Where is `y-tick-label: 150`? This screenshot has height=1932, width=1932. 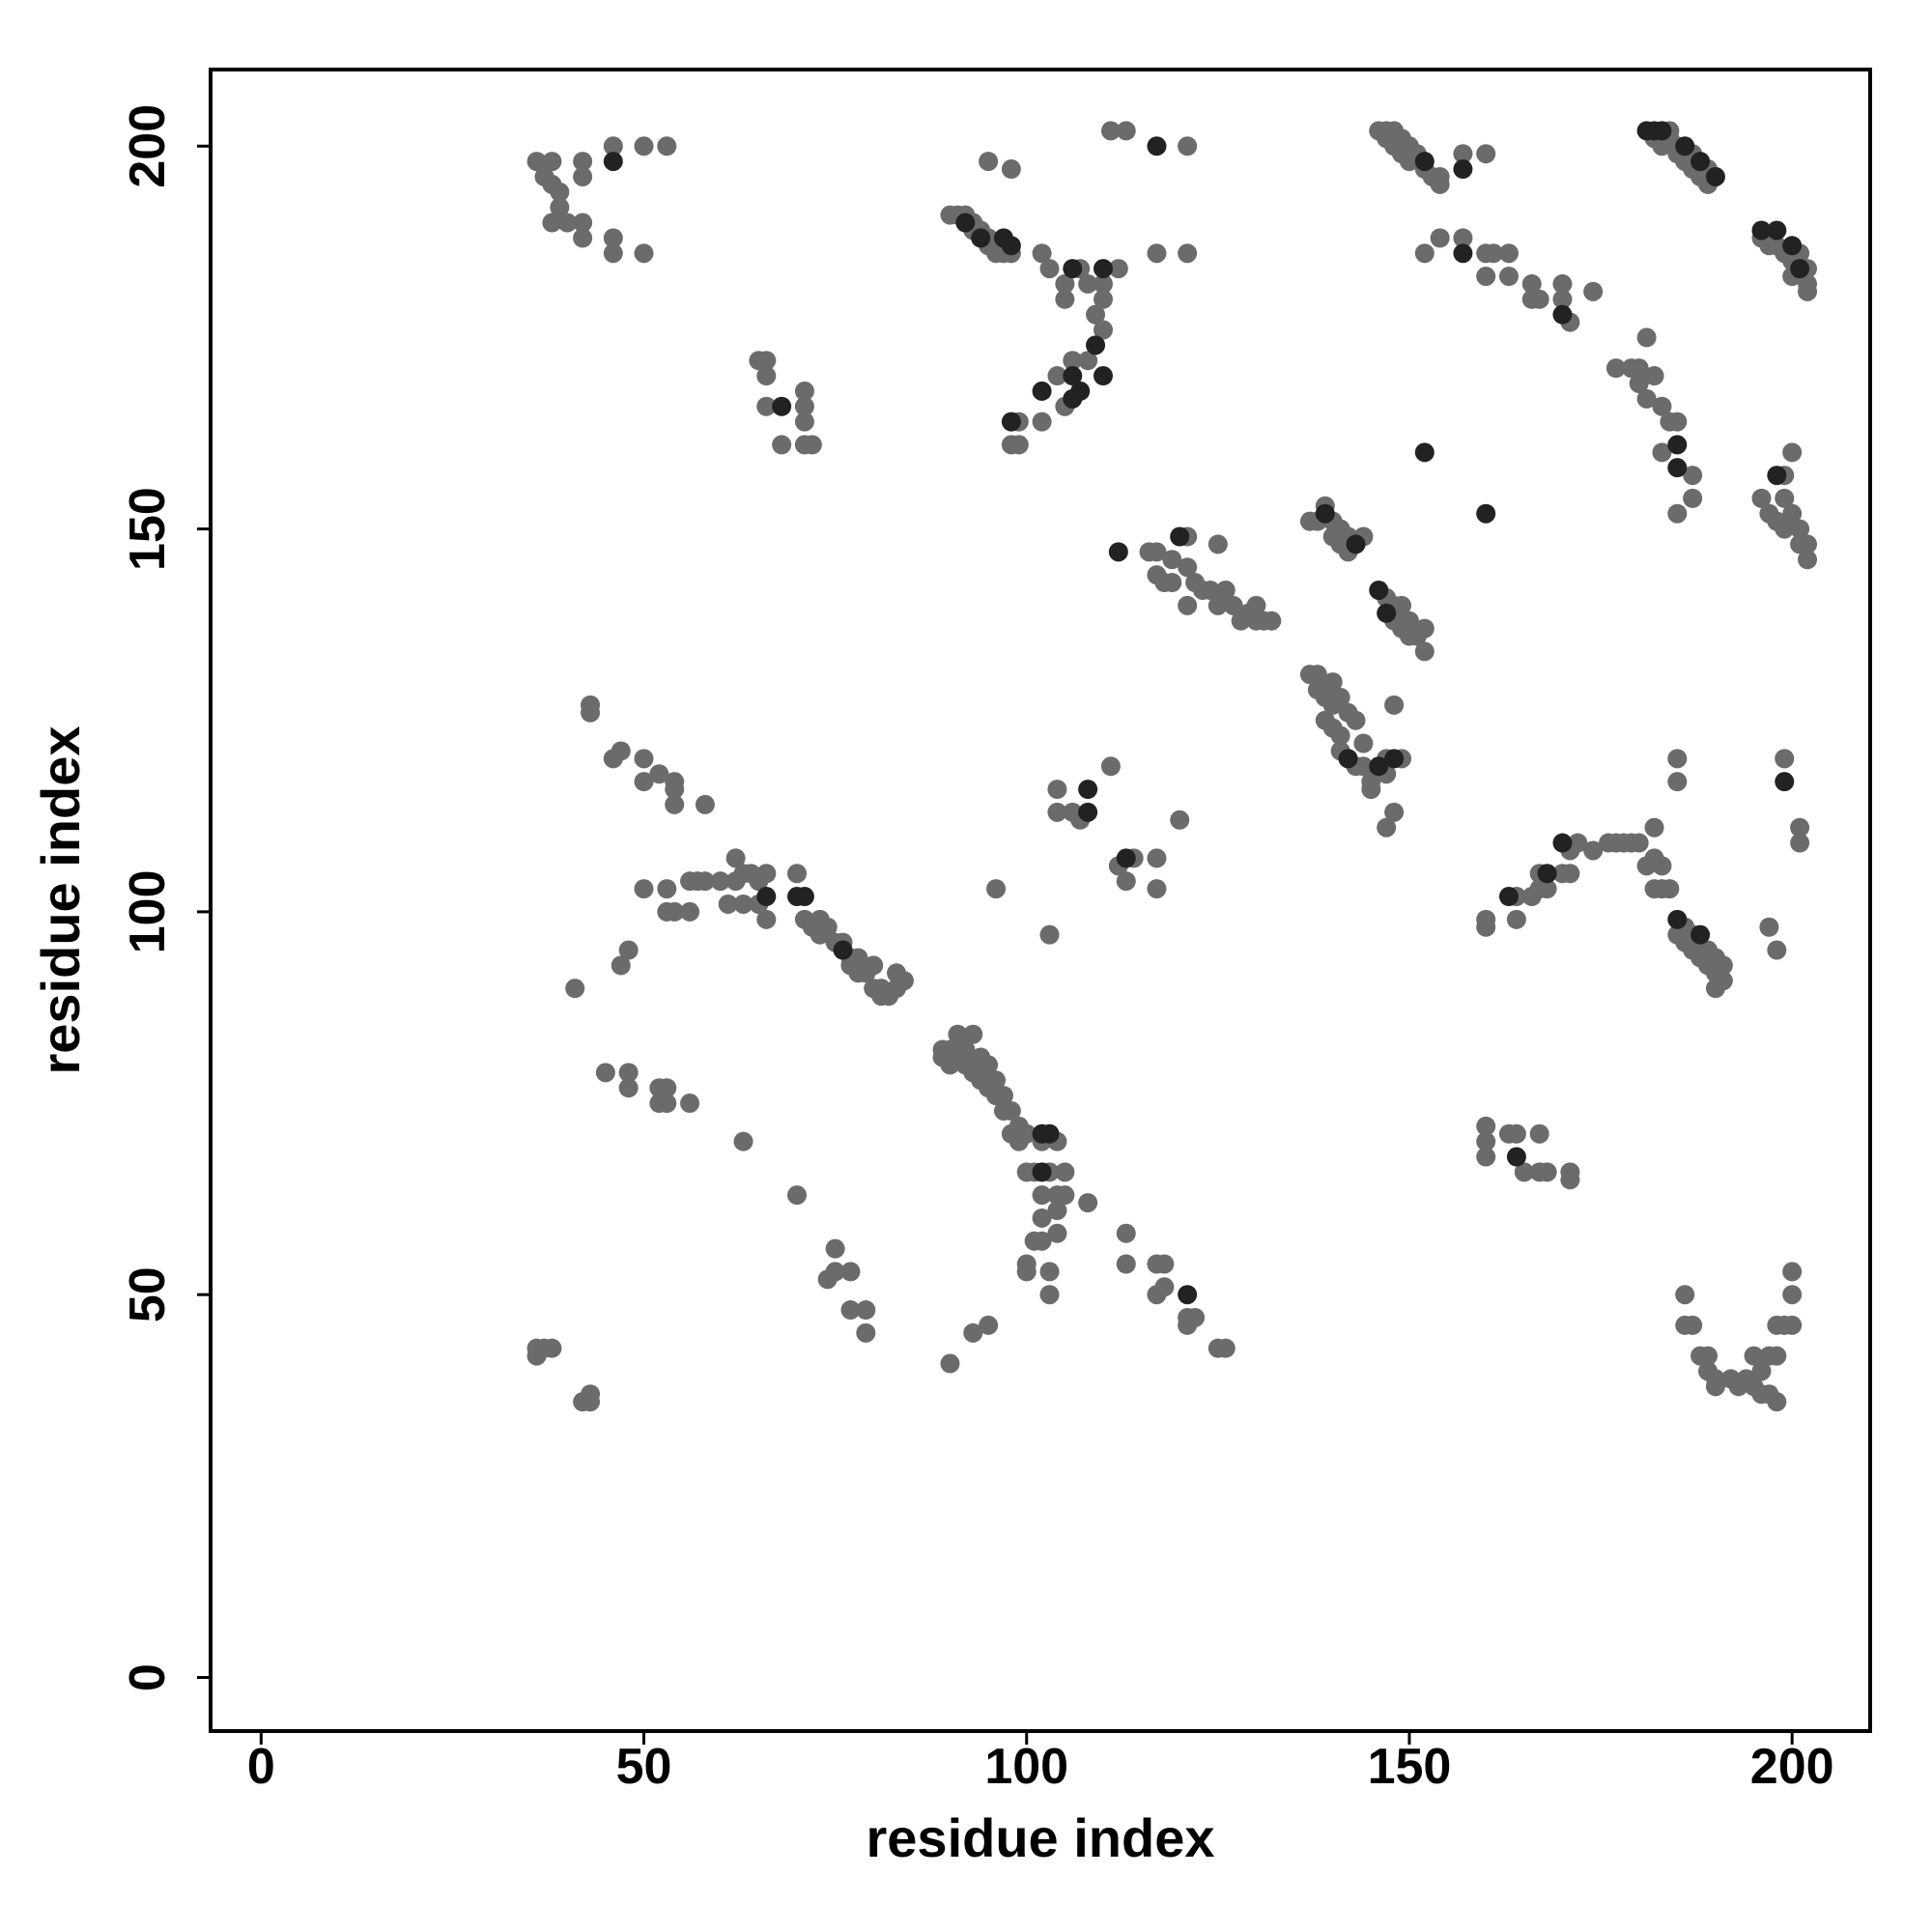 y-tick-label: 150 is located at coordinates (148, 529).